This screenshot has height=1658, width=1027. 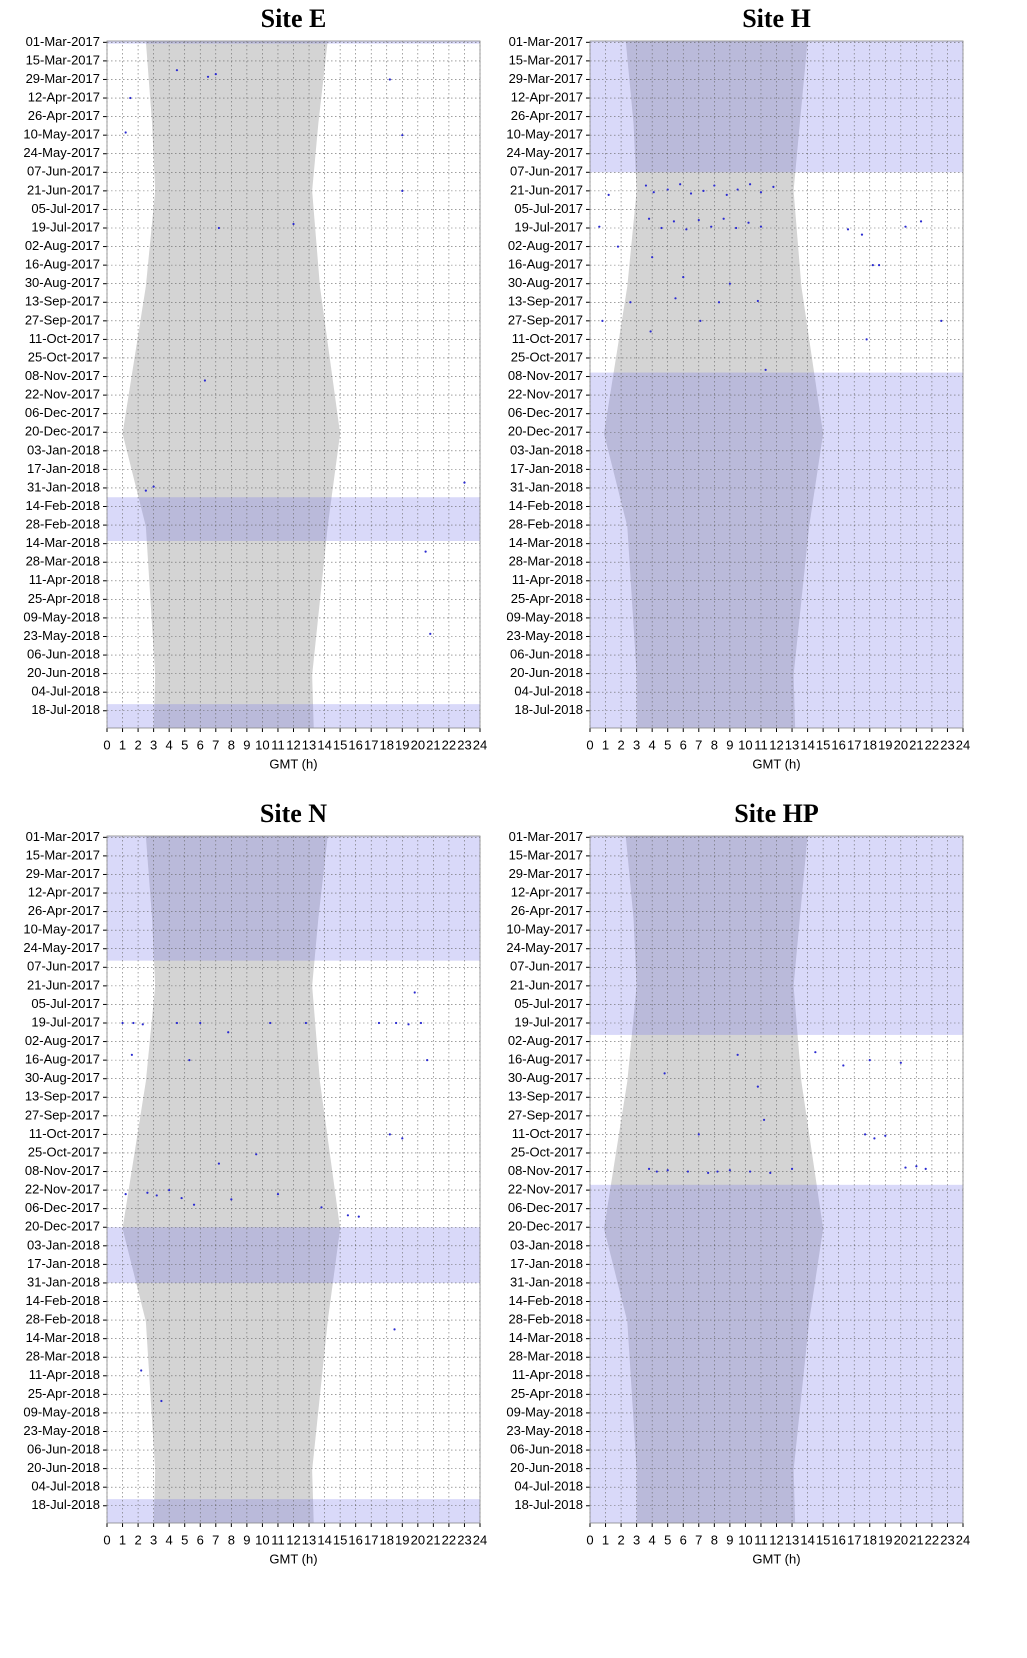 What do you see at coordinates (838, 744) in the screenshot?
I see `x-tick-label: 16` at bounding box center [838, 744].